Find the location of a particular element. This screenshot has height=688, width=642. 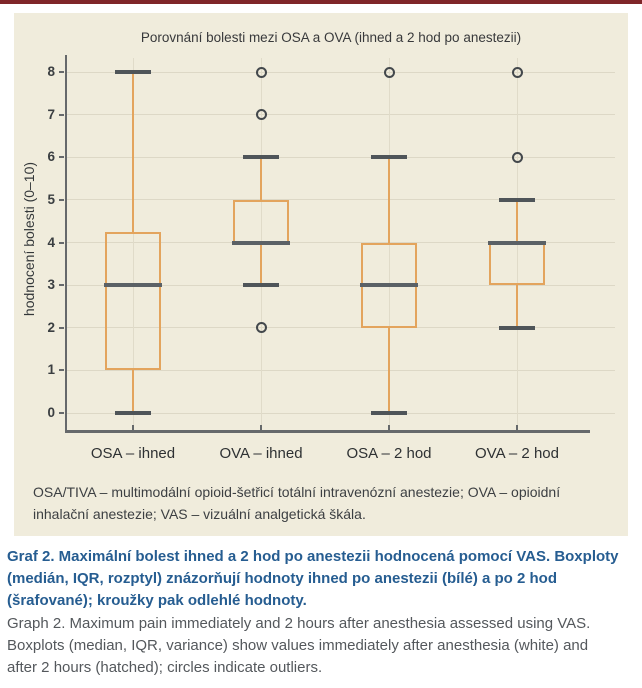

x-category-label: OVA – ihned is located at coordinates (261, 453).